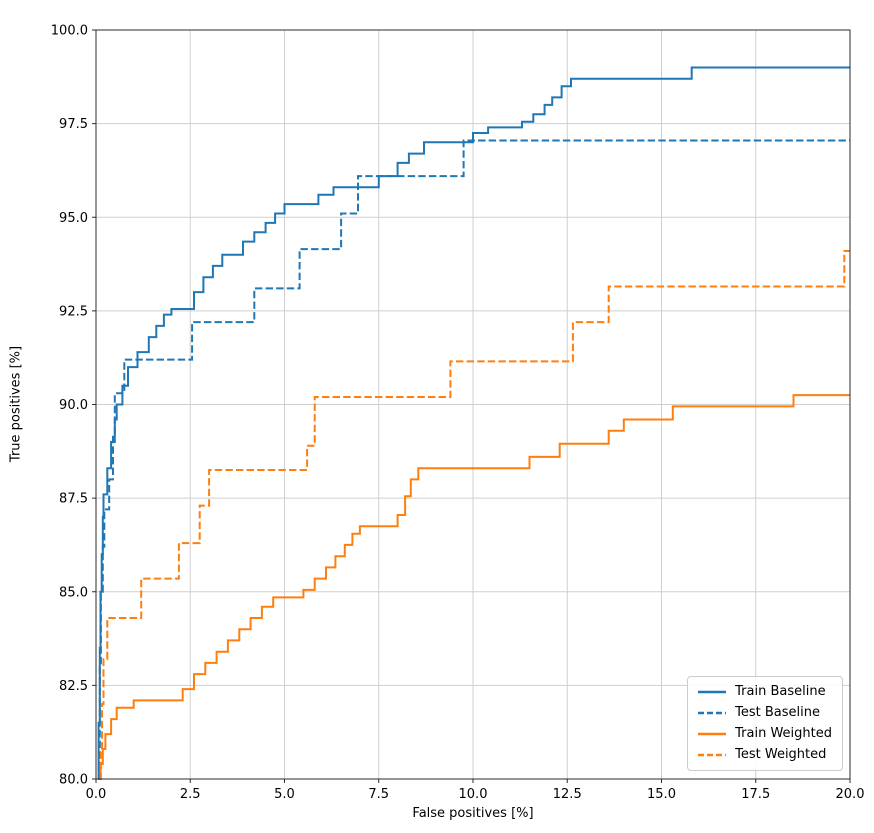 The image size is (874, 833). I want to click on x-tick-label: 17.5, so click(755, 794).